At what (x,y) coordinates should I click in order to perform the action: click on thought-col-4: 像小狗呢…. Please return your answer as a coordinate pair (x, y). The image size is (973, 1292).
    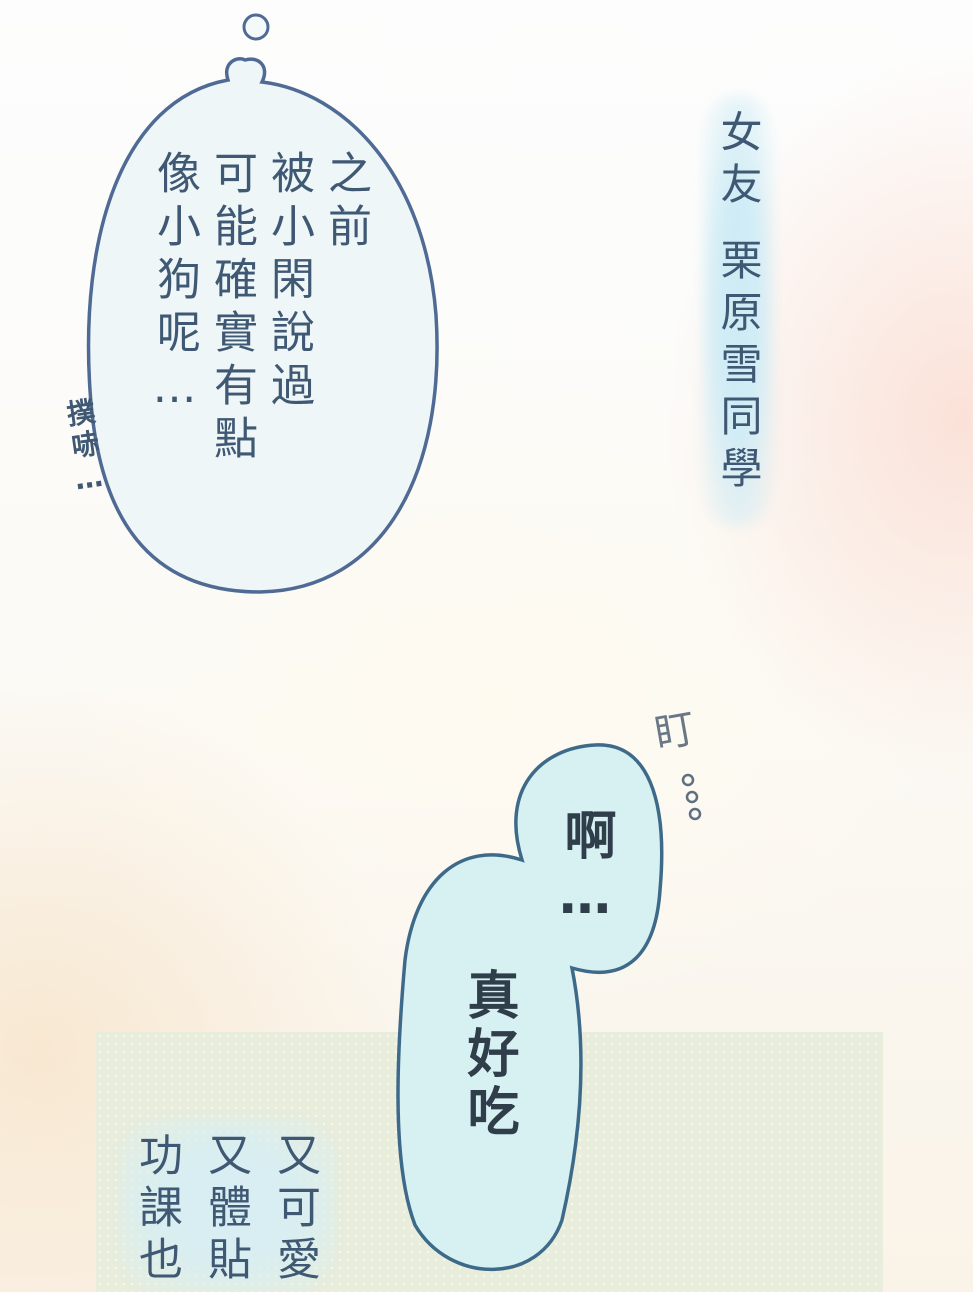
    Looking at the image, I should click on (174, 286).